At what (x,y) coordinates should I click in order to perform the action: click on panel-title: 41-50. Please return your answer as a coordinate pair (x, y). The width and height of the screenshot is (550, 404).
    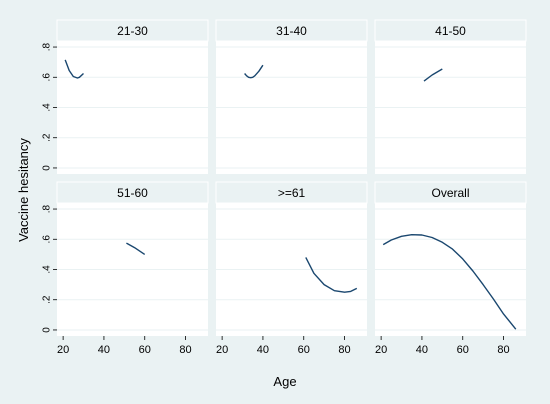
    Looking at the image, I should click on (450, 31).